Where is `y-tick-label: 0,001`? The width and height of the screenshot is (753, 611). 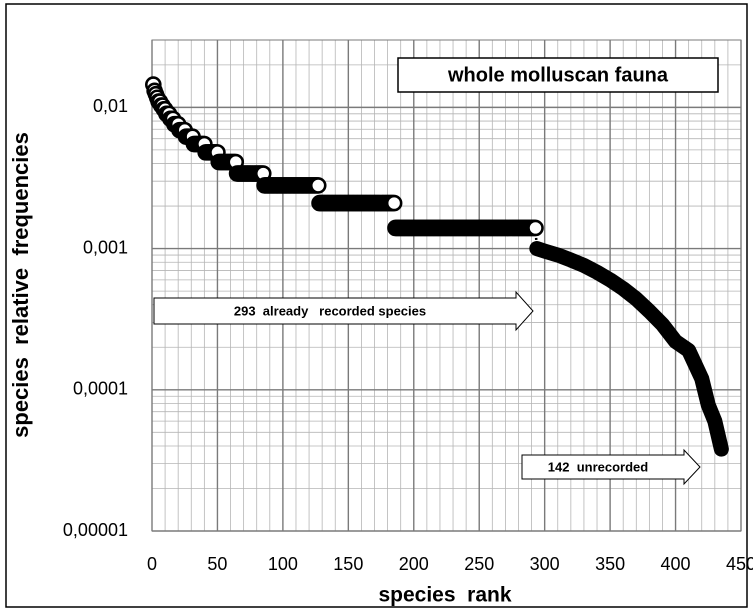 y-tick-label: 0,001 is located at coordinates (105, 247).